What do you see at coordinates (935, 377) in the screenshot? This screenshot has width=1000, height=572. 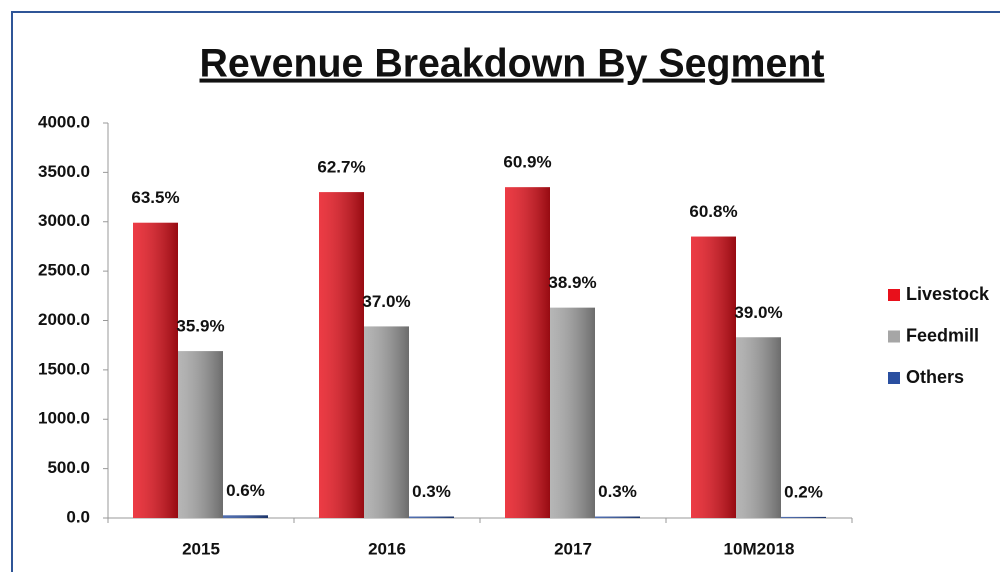 I see `legend-label: Others` at bounding box center [935, 377].